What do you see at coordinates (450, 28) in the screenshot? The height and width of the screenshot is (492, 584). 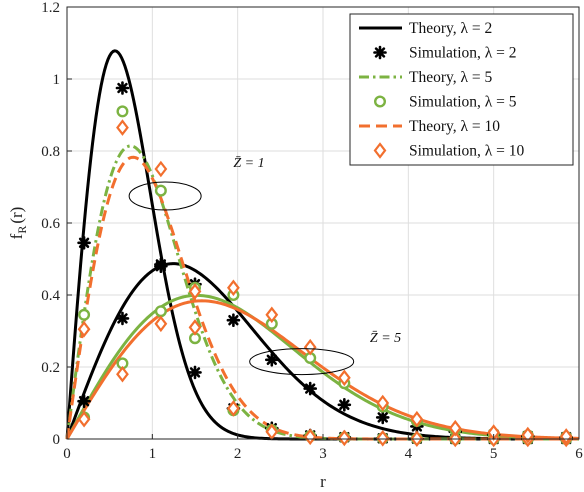 I see `legend-entry-label: Theory, λ = 2` at bounding box center [450, 28].